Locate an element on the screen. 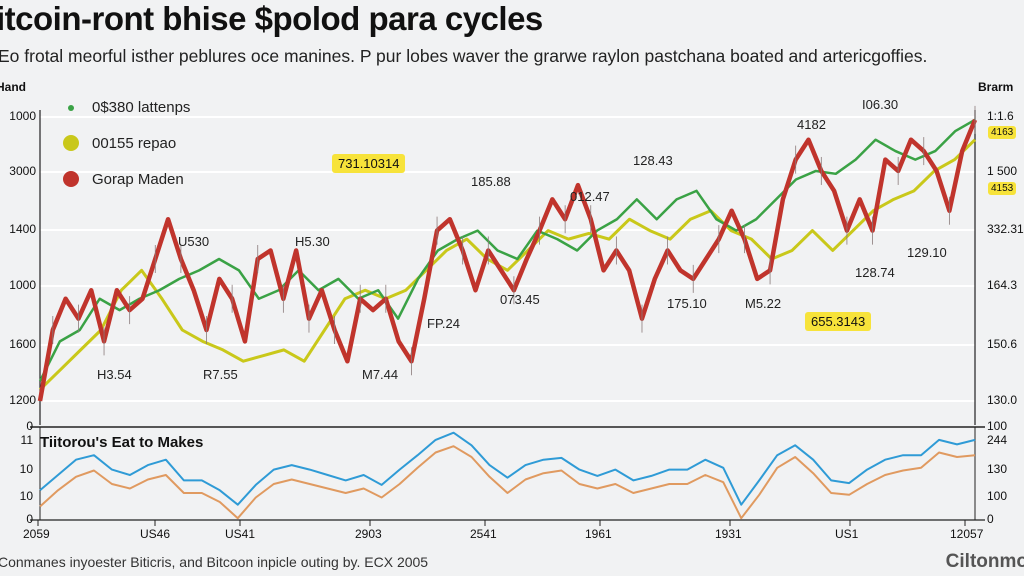 The width and height of the screenshot is (1024, 576). annotation-label: M7.44 is located at coordinates (380, 374).